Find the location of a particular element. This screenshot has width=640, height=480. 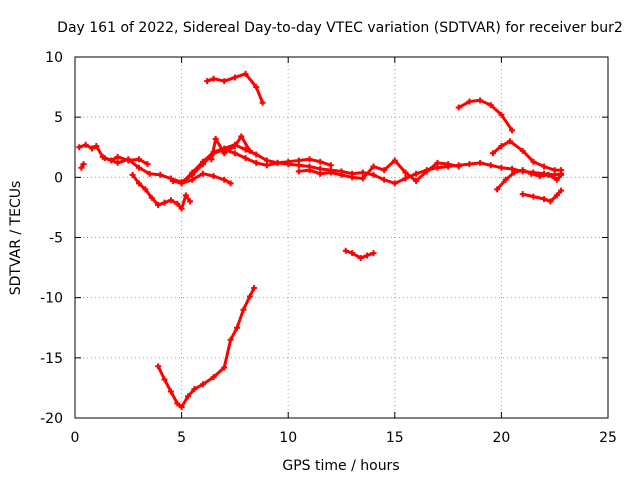

x-tick-label: 15 is located at coordinates (395, 438).